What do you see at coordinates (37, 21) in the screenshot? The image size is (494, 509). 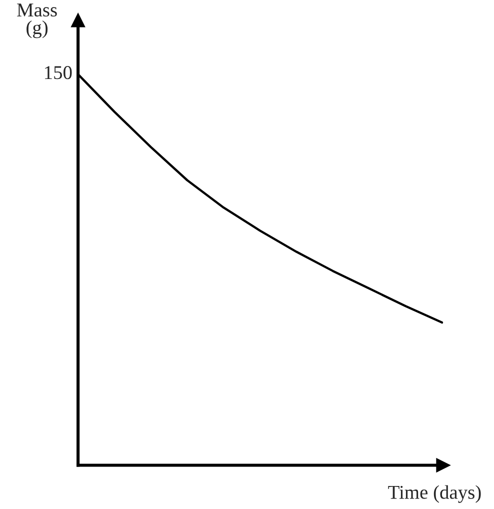 I see `y-axis-title: Mass (g)` at bounding box center [37, 21].